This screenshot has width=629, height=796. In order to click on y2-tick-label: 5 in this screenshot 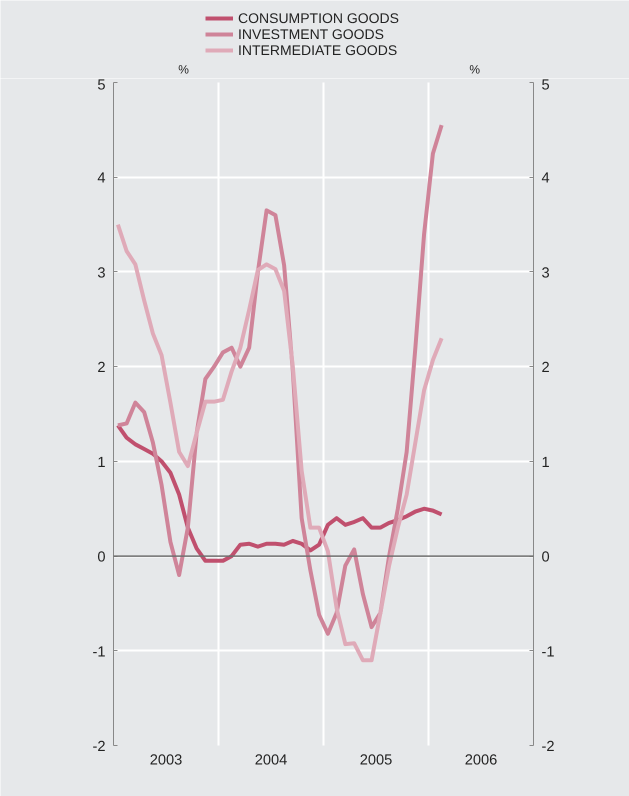, I will do `click(546, 86)`.